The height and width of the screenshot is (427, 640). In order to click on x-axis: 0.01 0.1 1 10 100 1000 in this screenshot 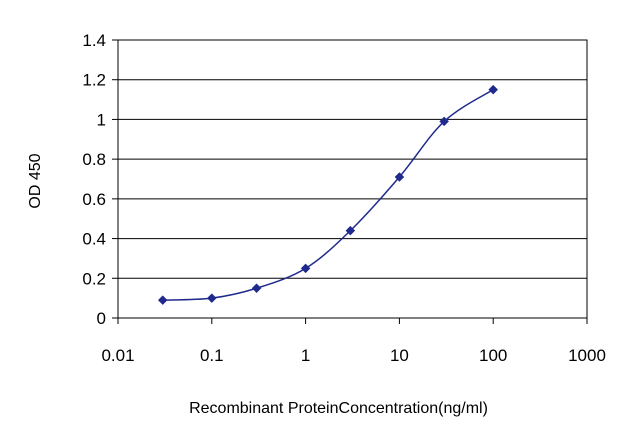, I will do `click(353, 341)`.